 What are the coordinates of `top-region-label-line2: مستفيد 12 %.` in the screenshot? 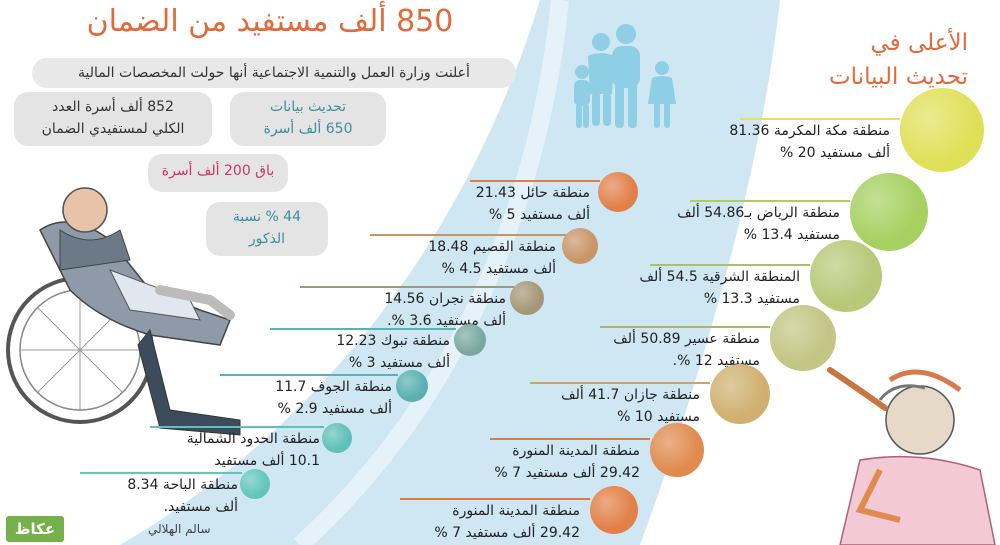 It's located at (716, 361).